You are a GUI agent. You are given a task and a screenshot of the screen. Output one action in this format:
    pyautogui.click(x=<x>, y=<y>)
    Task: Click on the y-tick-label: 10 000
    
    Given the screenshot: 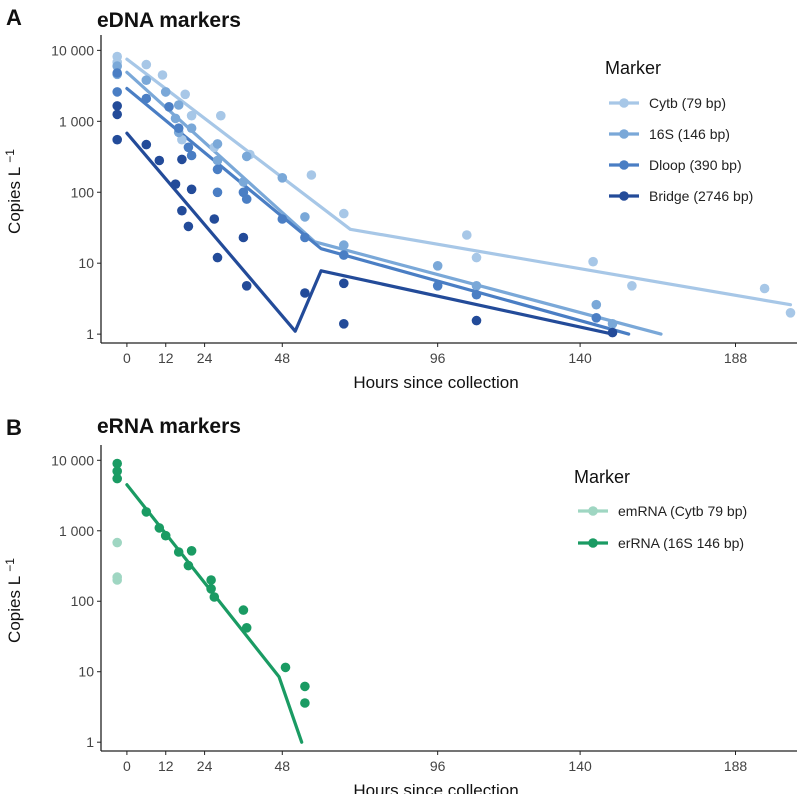 What is the action you would take?
    pyautogui.click(x=72, y=50)
    